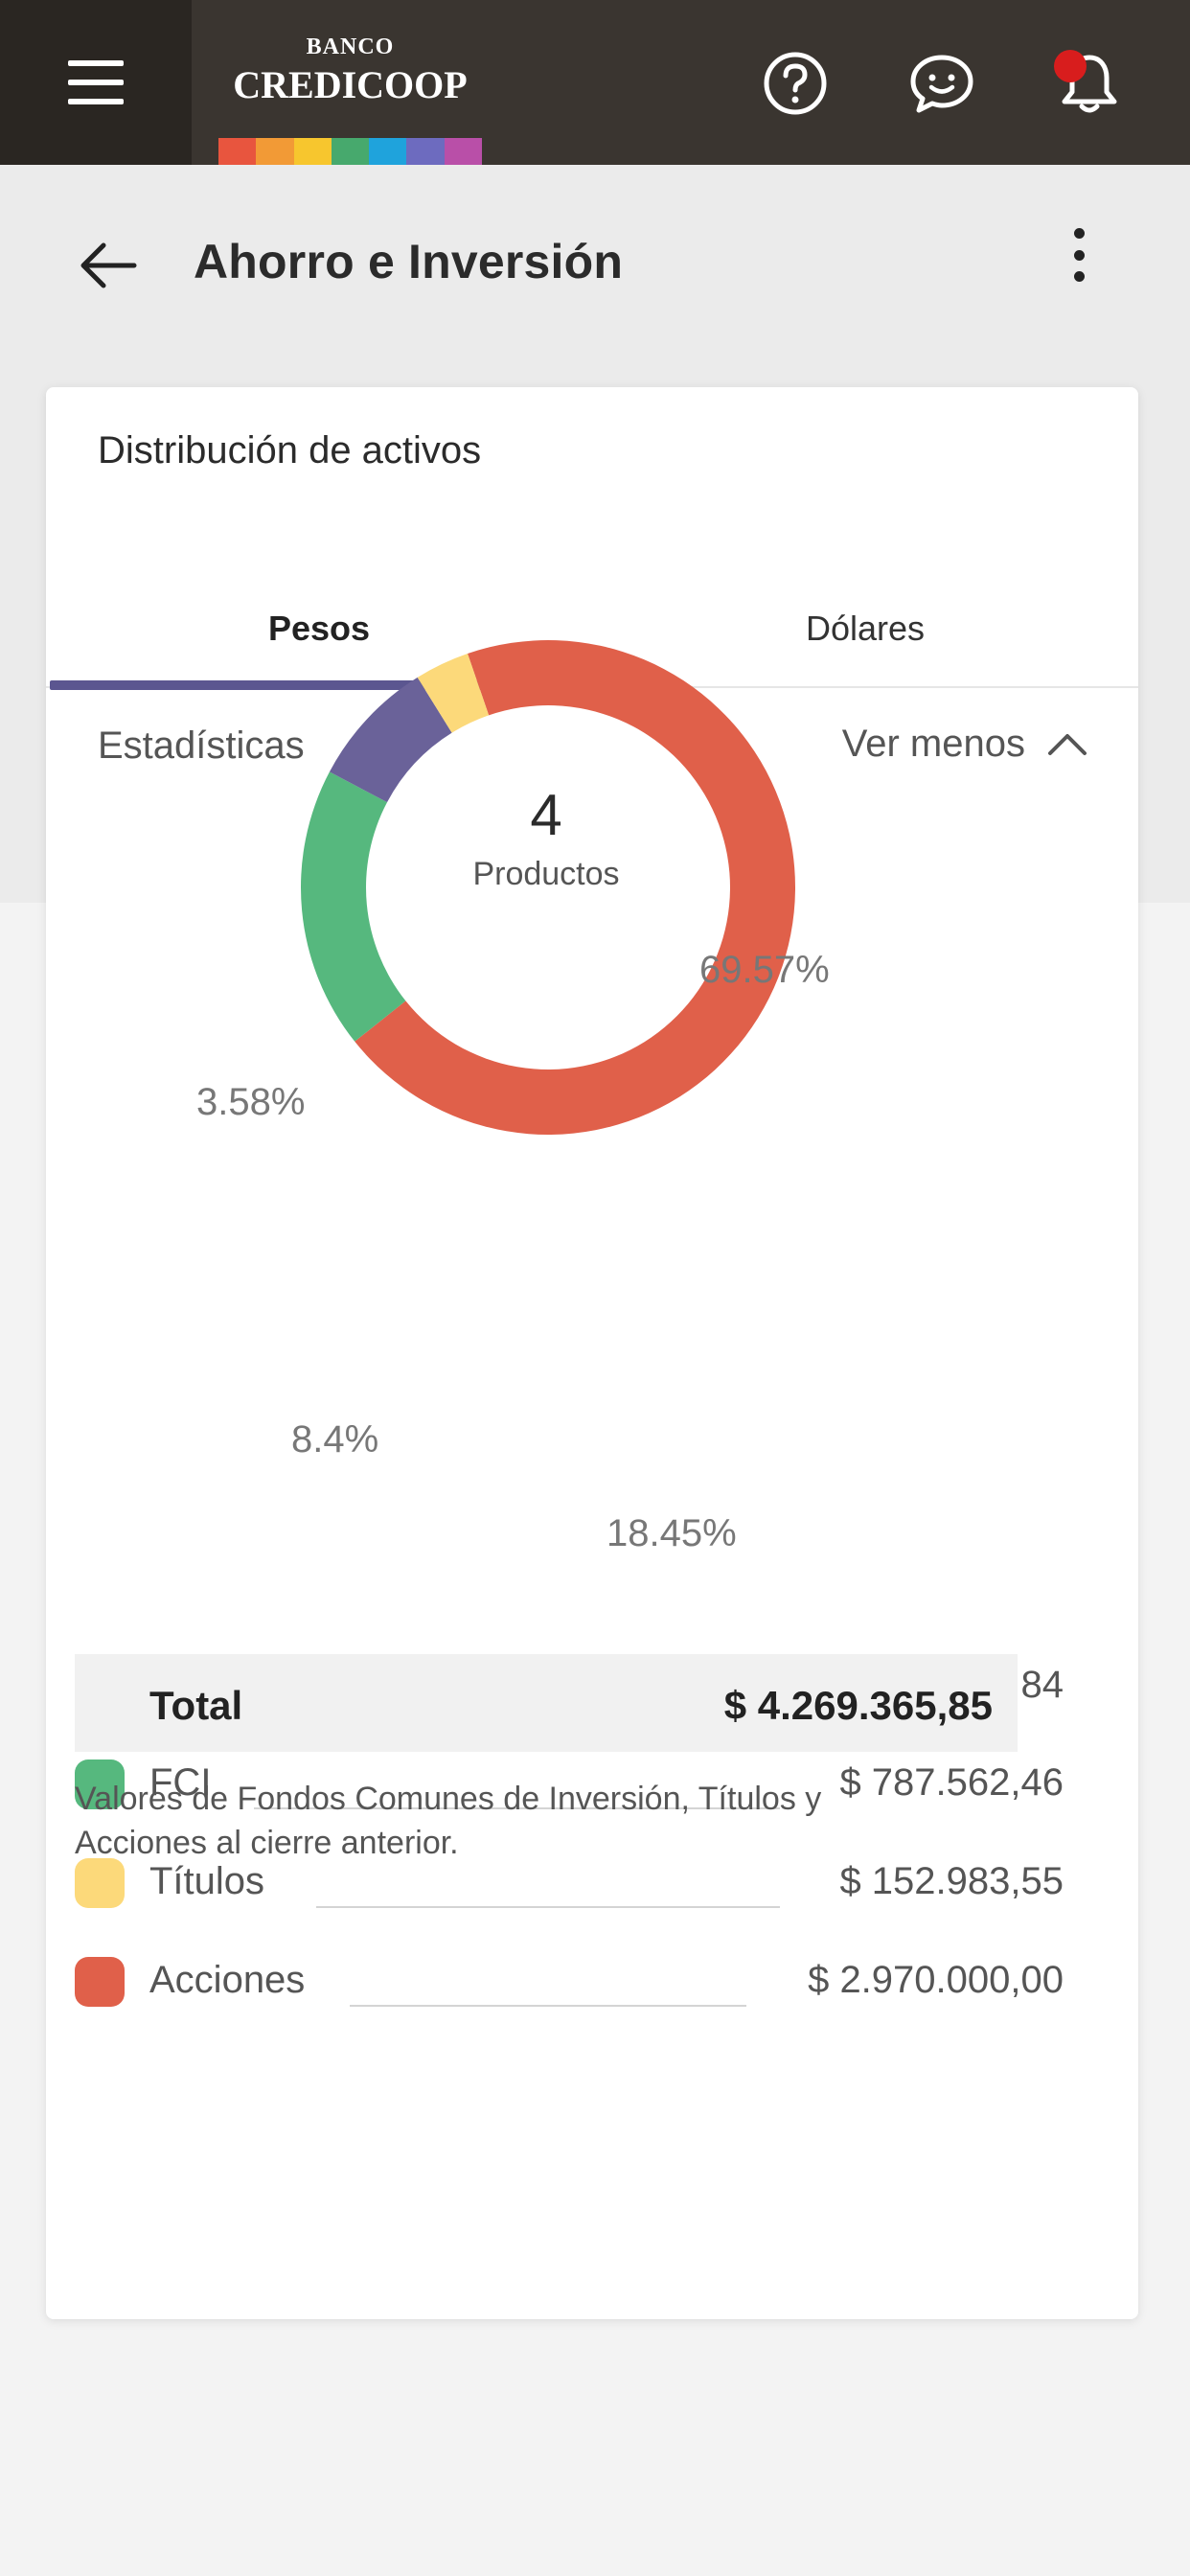  I want to click on donut-slice-fci, so click(354, 906).